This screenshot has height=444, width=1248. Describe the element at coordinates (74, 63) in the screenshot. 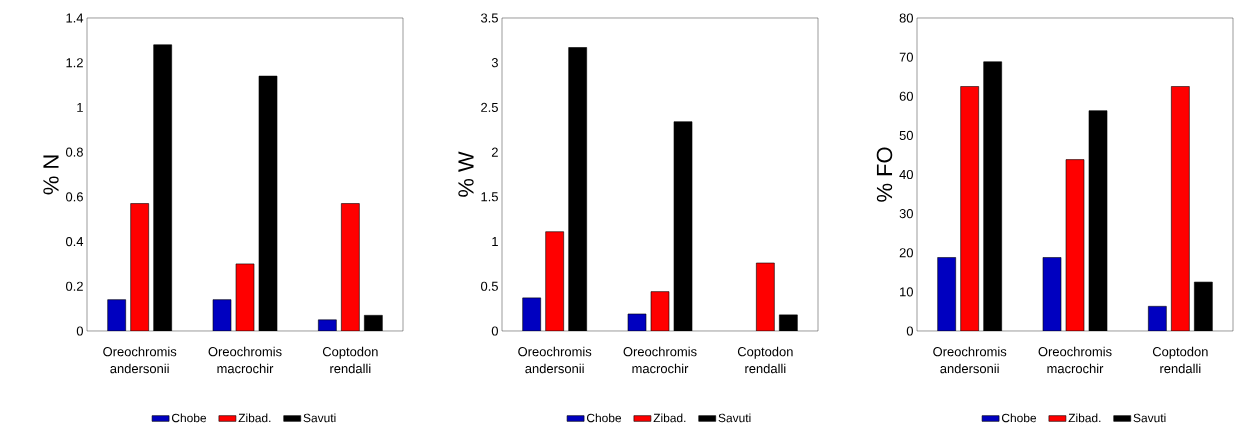

I see `y-tick-label: 1.2` at that location.